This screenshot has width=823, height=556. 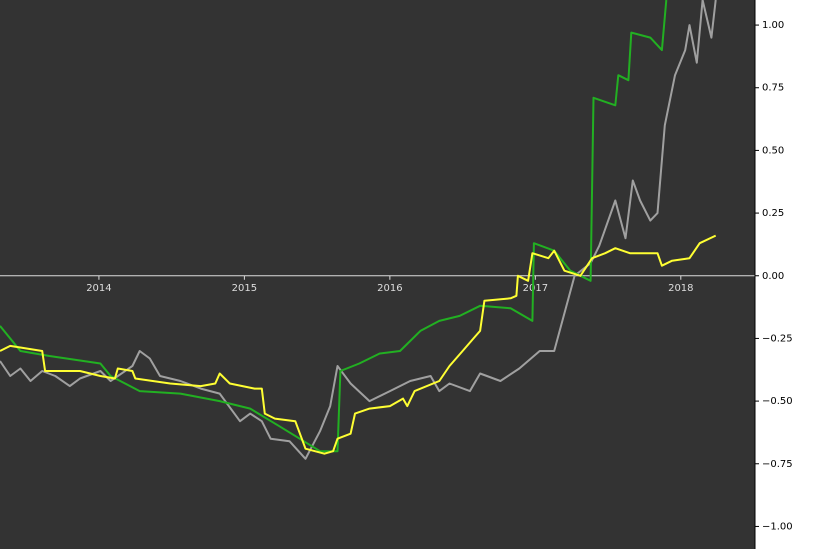 What do you see at coordinates (777, 338) in the screenshot?
I see `y-tick-label: −0.25` at bounding box center [777, 338].